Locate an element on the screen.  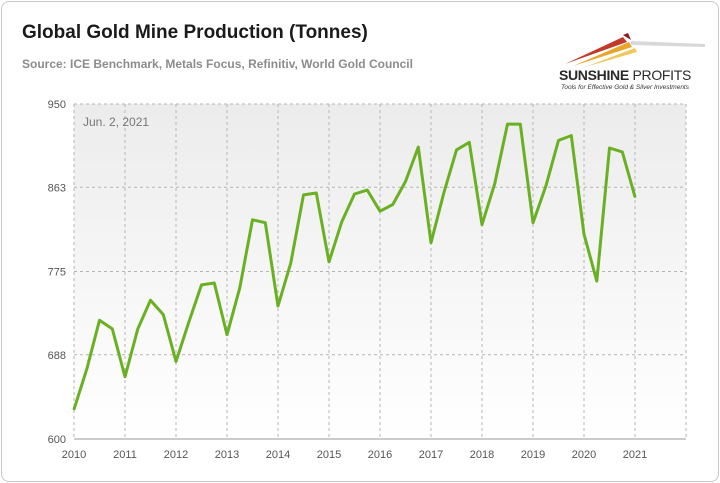
x-tick-label: 2021 is located at coordinates (635, 455).